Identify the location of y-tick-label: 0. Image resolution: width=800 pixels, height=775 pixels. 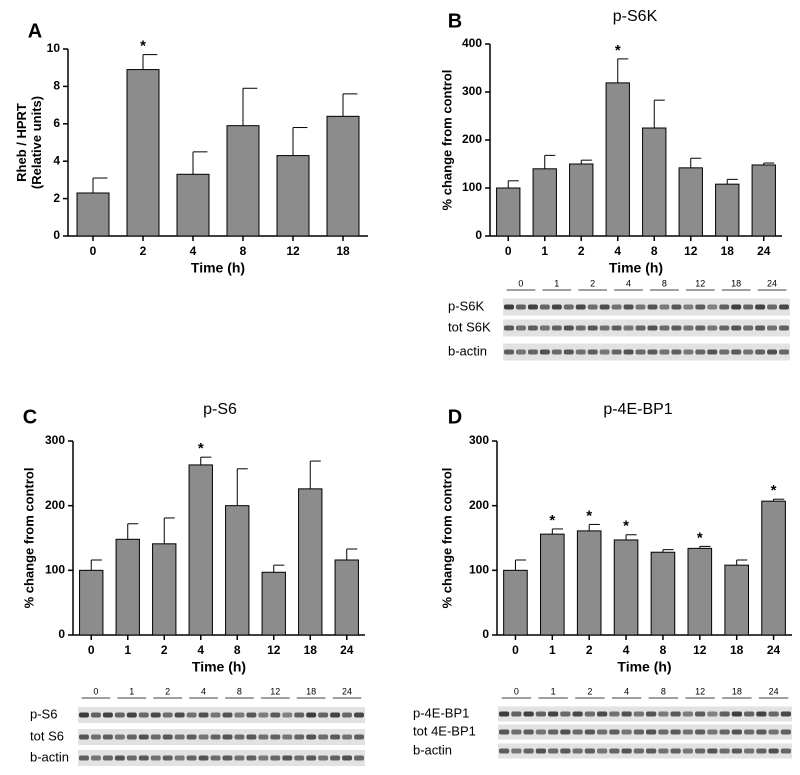
(485, 634).